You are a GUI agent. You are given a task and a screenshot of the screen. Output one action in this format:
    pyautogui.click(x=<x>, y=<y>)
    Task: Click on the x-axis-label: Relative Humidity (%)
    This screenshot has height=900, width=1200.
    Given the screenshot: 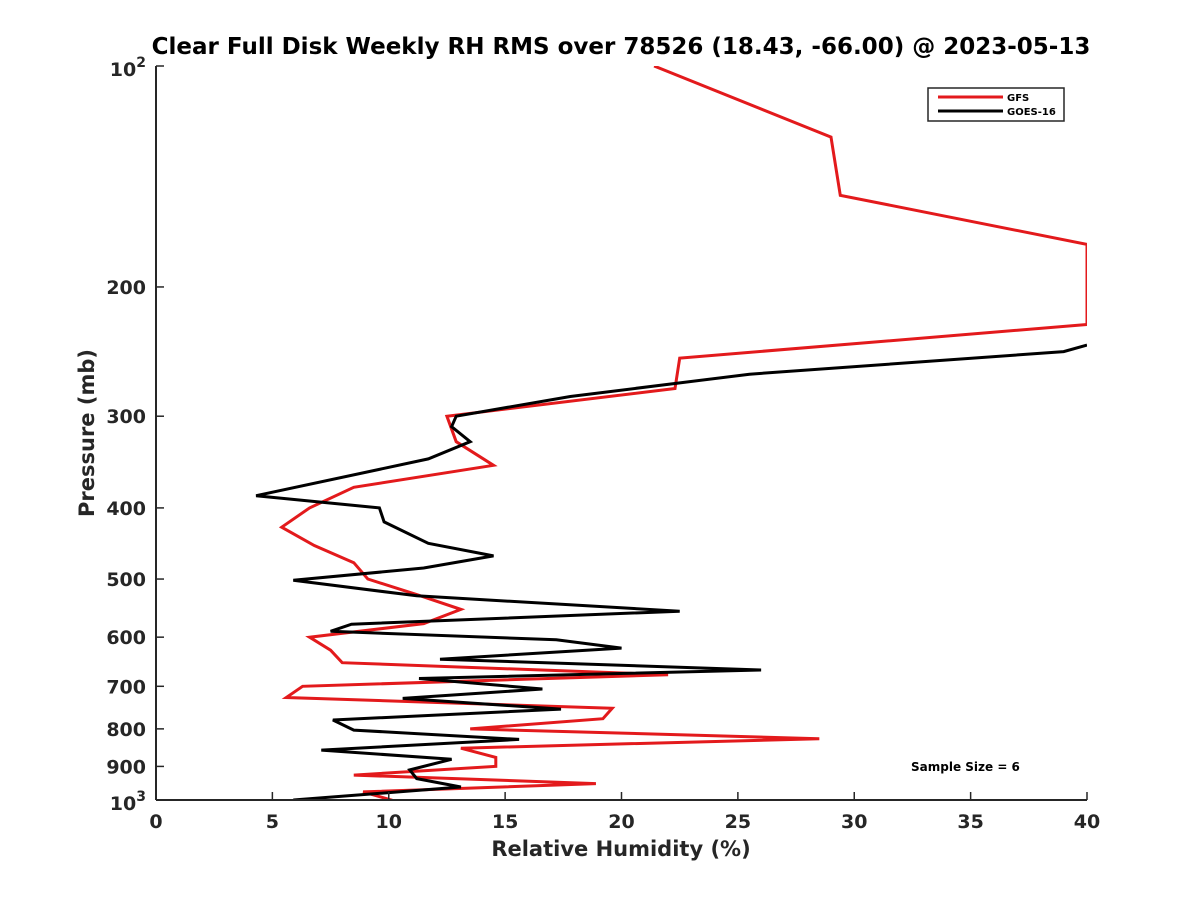 What is the action you would take?
    pyautogui.click(x=620, y=849)
    